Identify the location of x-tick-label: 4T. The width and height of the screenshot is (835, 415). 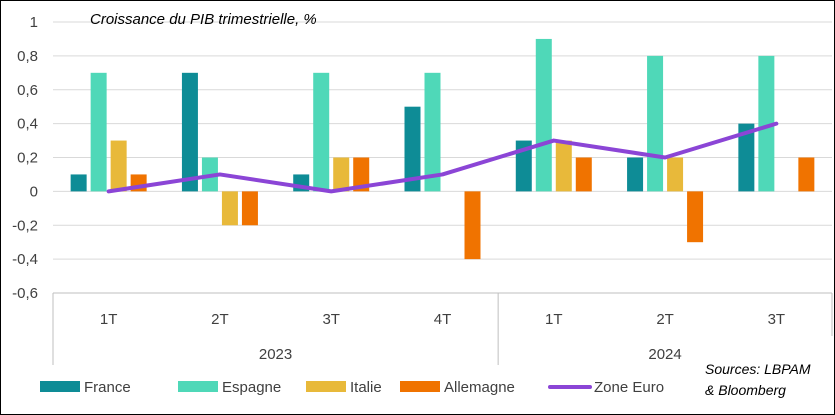
(443, 319).